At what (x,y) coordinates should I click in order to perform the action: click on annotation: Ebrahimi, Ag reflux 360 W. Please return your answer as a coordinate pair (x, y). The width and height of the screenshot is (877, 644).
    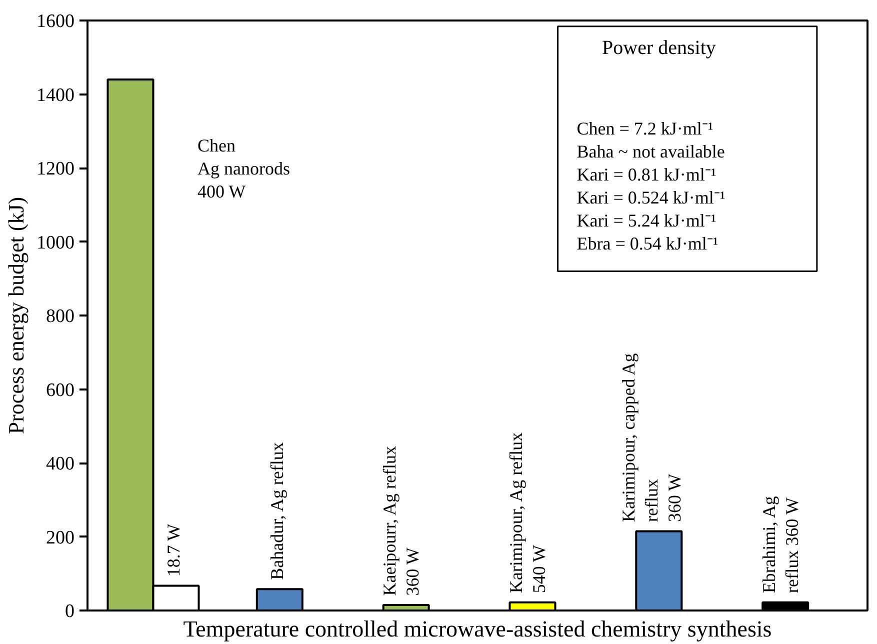
    Looking at the image, I should click on (780, 545).